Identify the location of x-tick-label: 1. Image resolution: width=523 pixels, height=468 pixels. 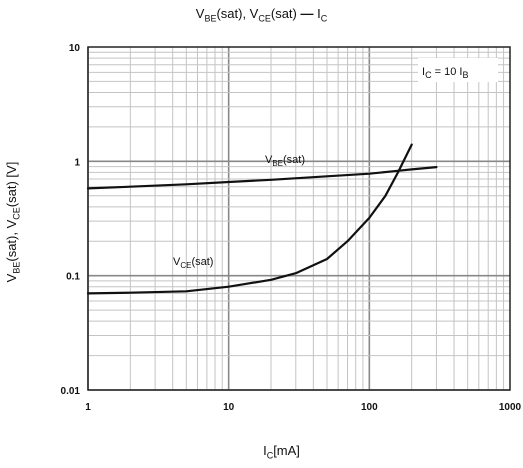
(88, 407).